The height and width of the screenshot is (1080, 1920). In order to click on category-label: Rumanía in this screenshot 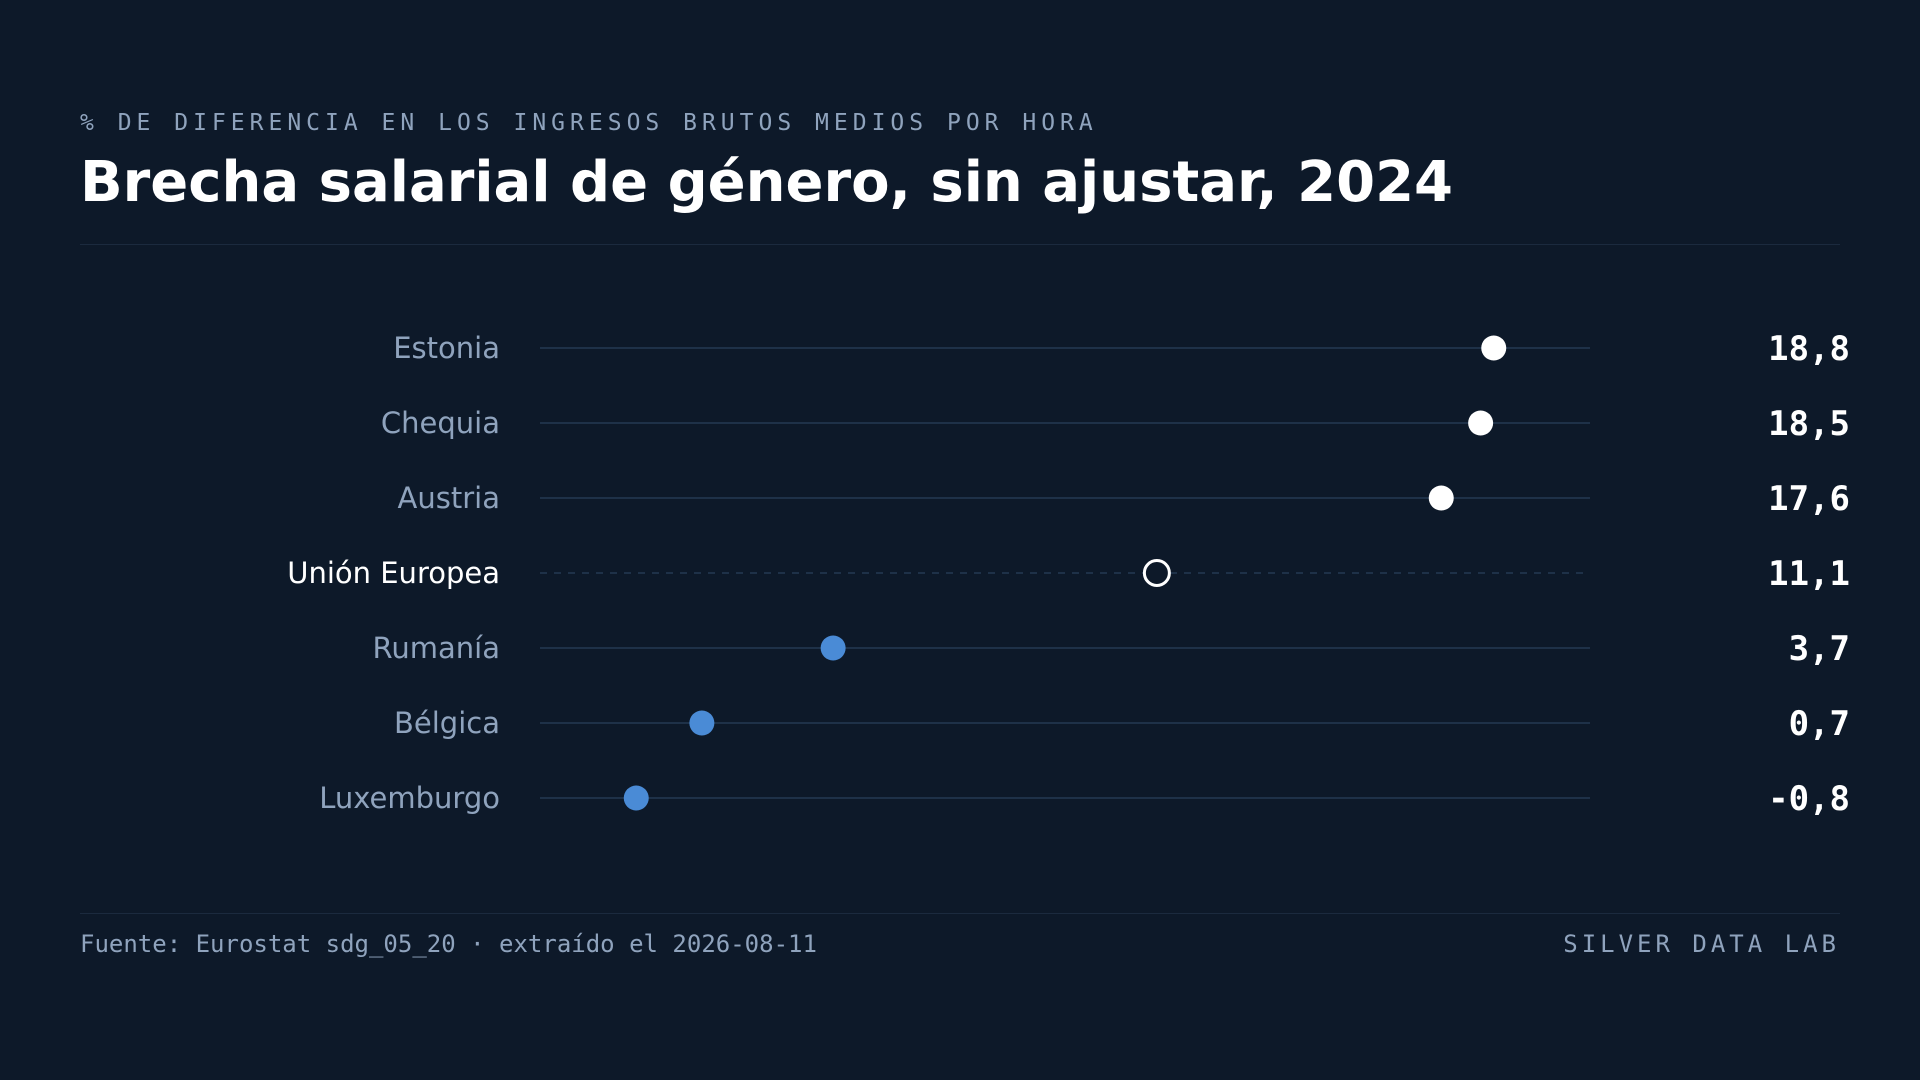, I will do `click(436, 648)`.